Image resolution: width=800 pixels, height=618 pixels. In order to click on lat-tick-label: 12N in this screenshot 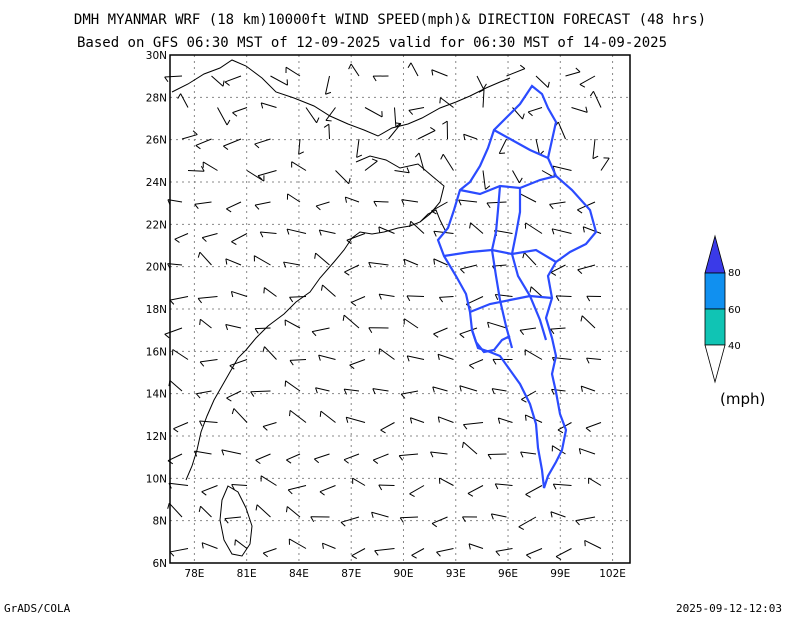, I will do `click(156, 437)`.